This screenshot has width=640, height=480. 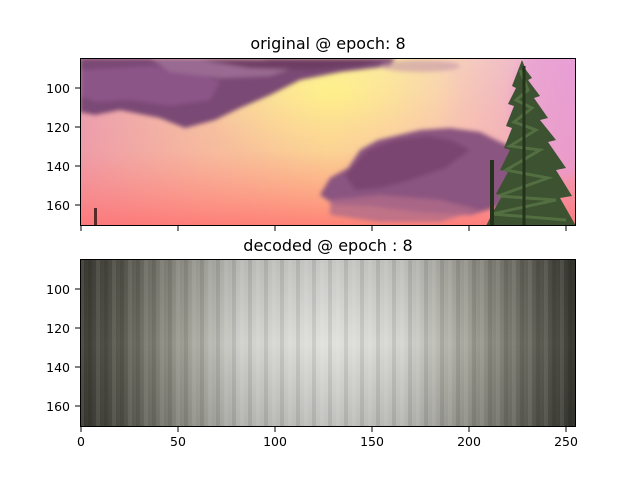 What do you see at coordinates (63, 348) in the screenshot?
I see `y-axis-decoded: 100 120 140 160` at bounding box center [63, 348].